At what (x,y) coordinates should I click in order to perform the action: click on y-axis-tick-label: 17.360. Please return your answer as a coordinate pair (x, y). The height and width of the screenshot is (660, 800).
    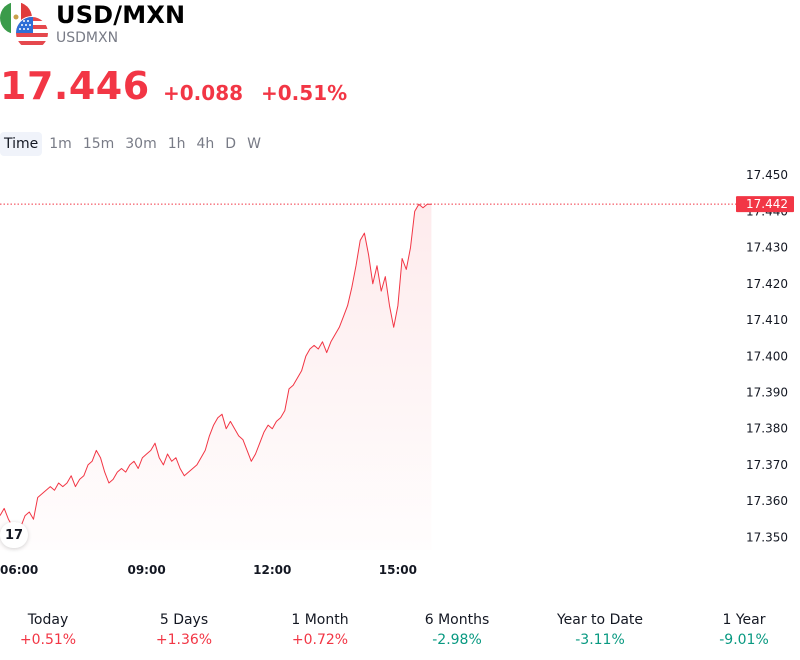
    Looking at the image, I should click on (767, 501).